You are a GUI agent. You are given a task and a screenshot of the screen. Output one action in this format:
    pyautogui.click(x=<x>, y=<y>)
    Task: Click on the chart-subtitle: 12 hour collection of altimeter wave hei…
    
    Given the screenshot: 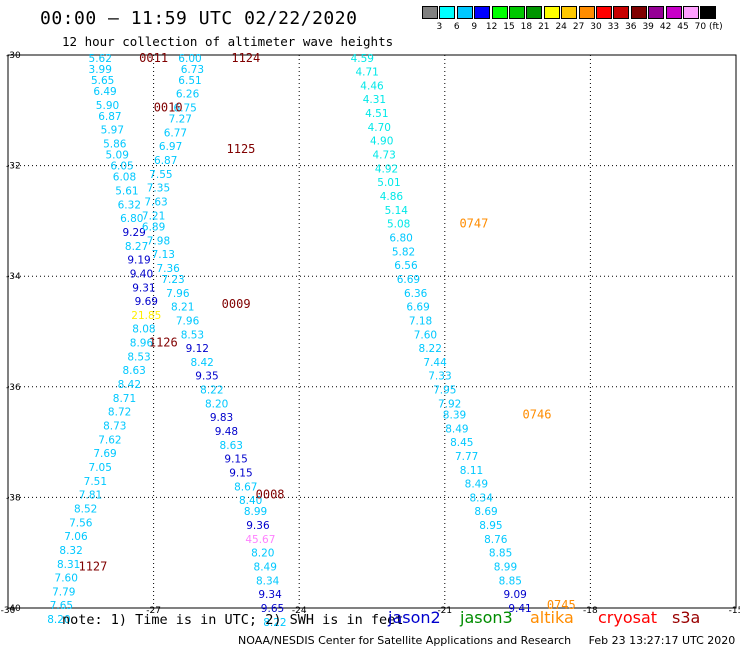 What is the action you would take?
    pyautogui.click(x=228, y=41)
    